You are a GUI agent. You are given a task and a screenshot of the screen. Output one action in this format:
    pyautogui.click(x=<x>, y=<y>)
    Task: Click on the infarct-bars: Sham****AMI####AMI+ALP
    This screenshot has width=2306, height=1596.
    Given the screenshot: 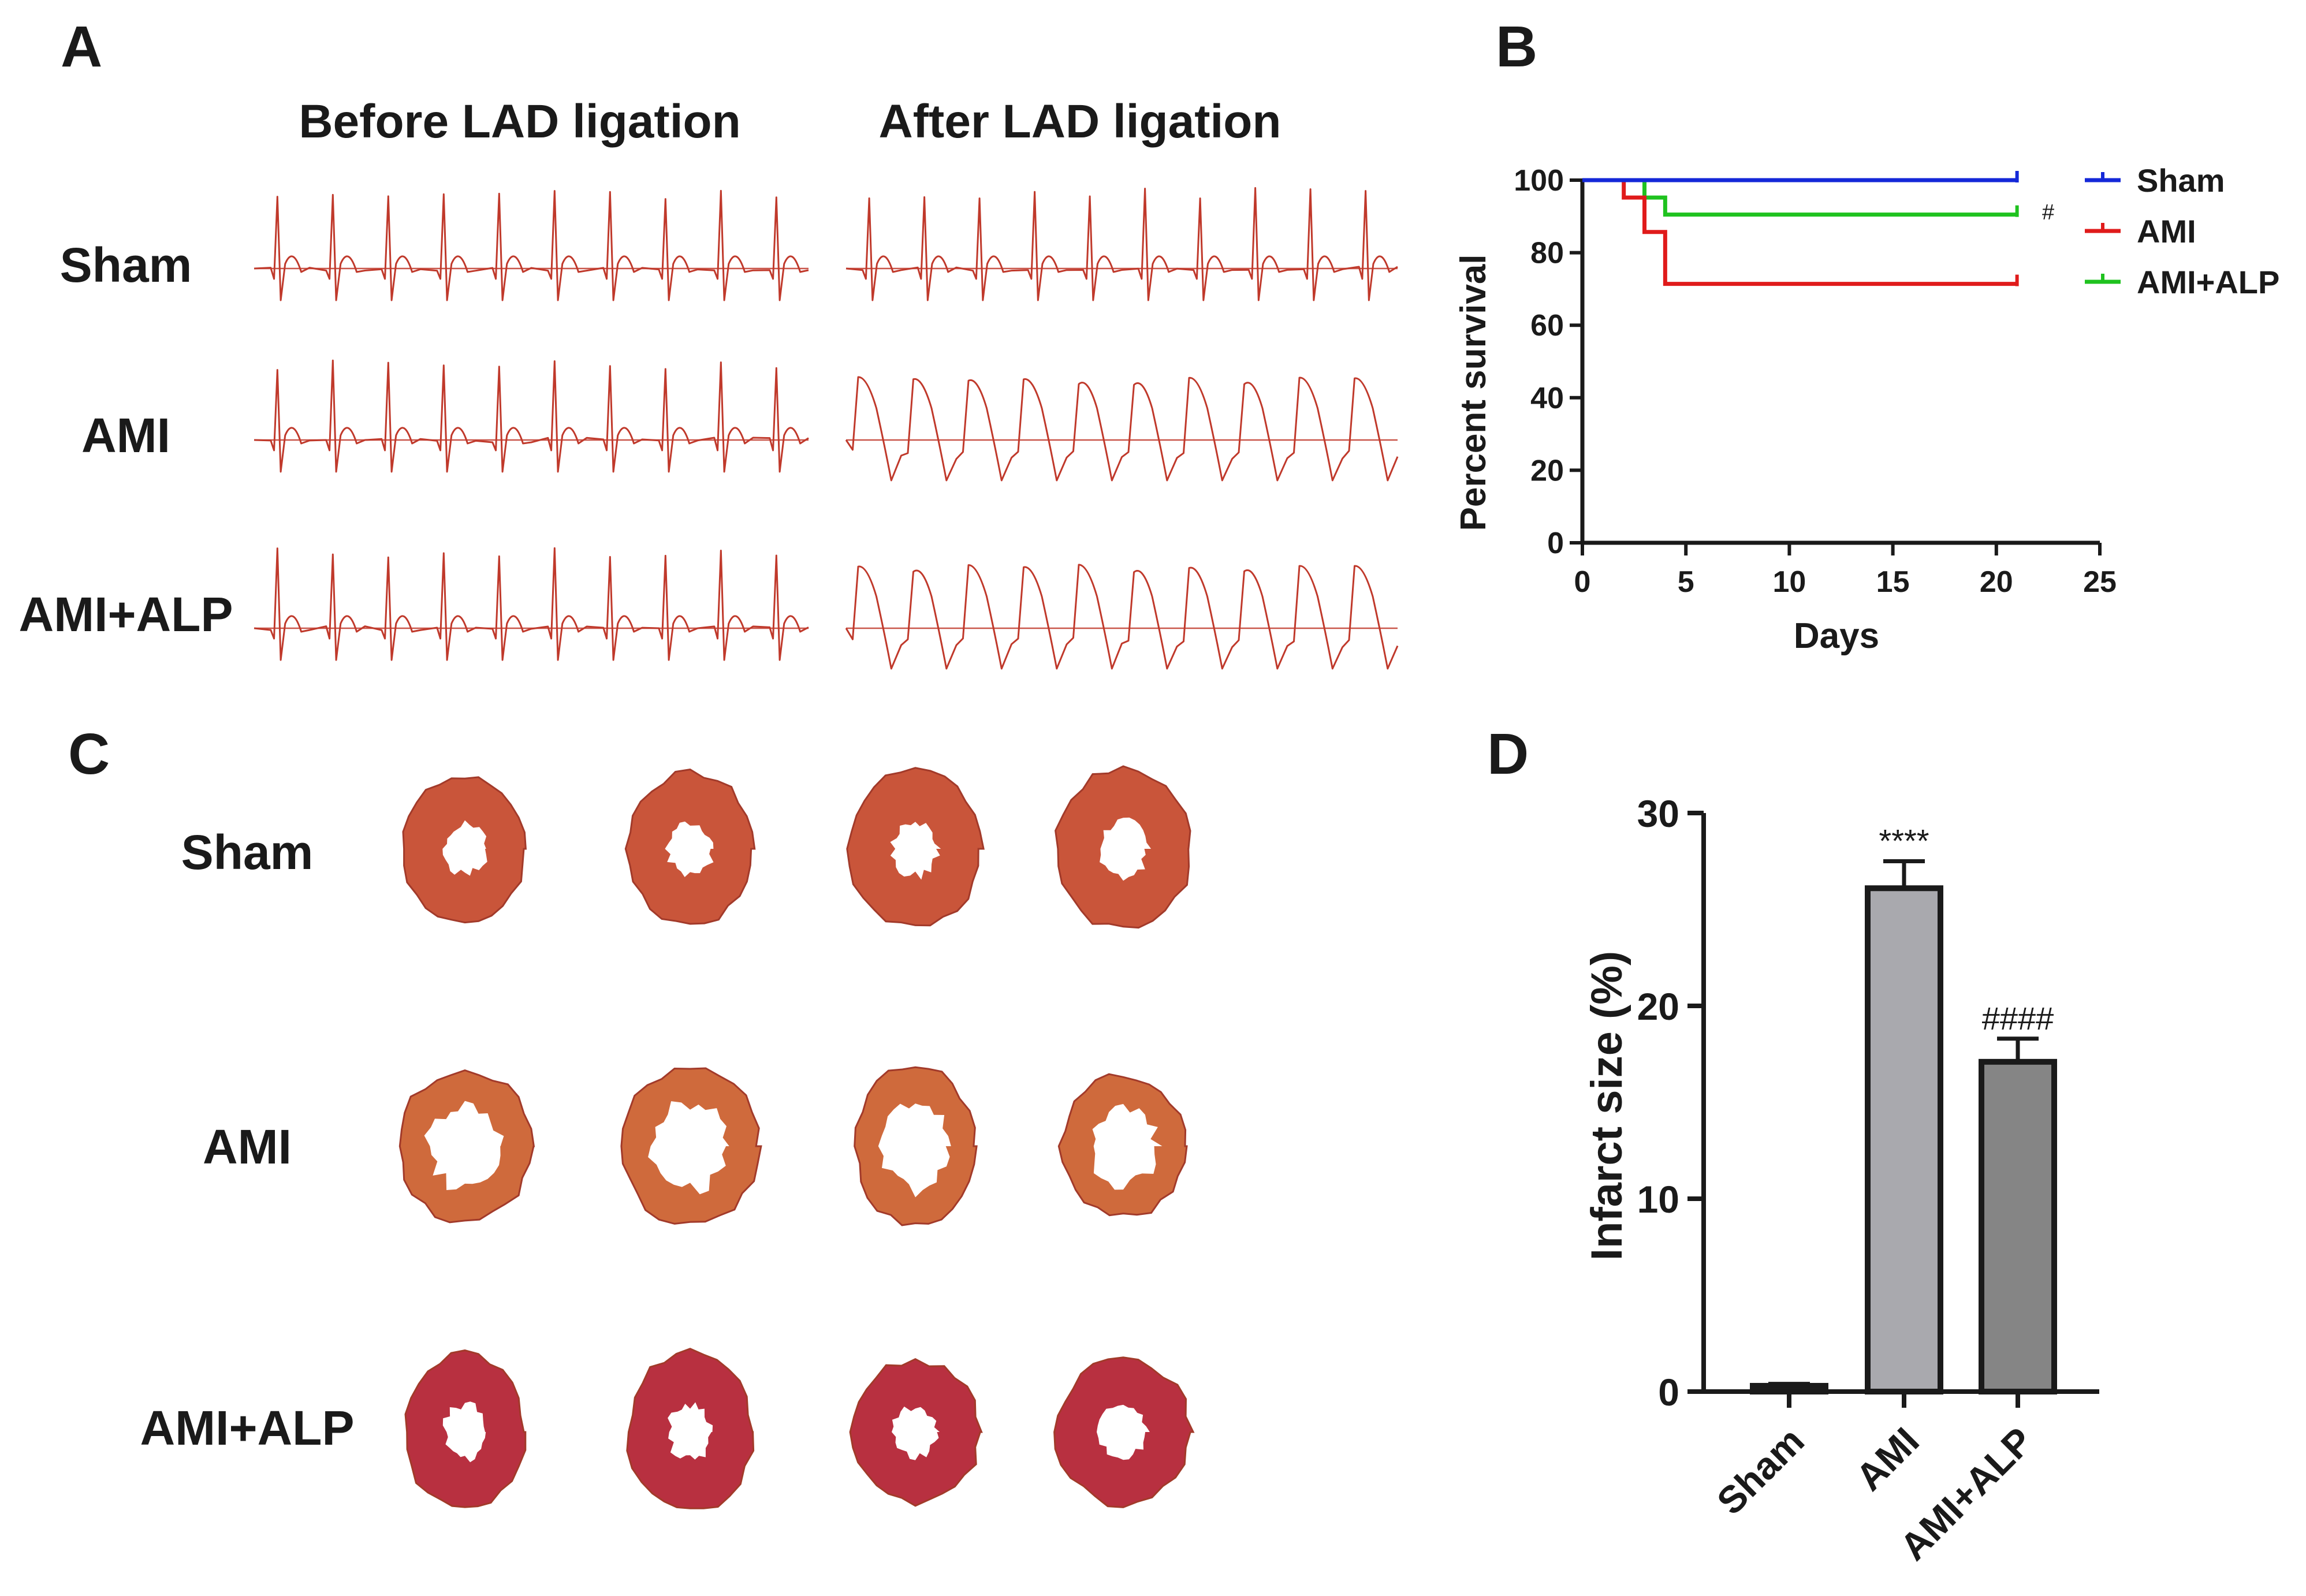 What is the action you would take?
    pyautogui.click(x=1882, y=1196)
    